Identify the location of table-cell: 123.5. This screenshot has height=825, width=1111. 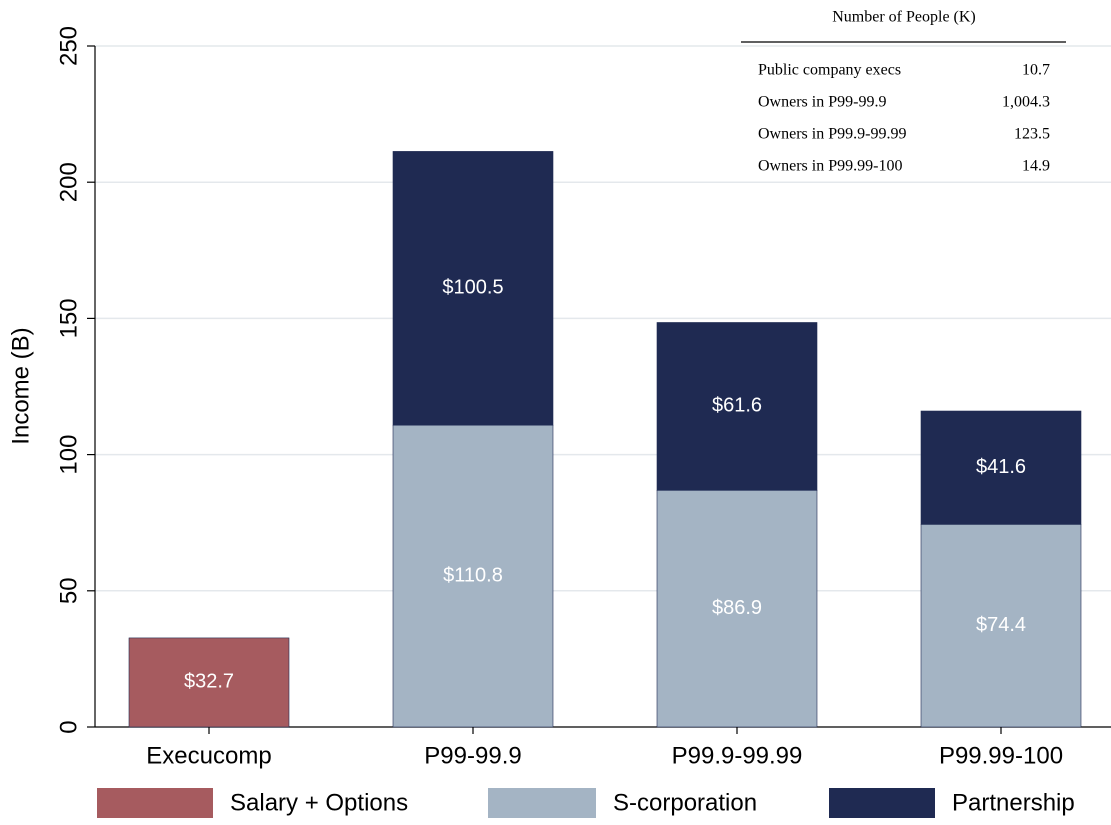
(1032, 134).